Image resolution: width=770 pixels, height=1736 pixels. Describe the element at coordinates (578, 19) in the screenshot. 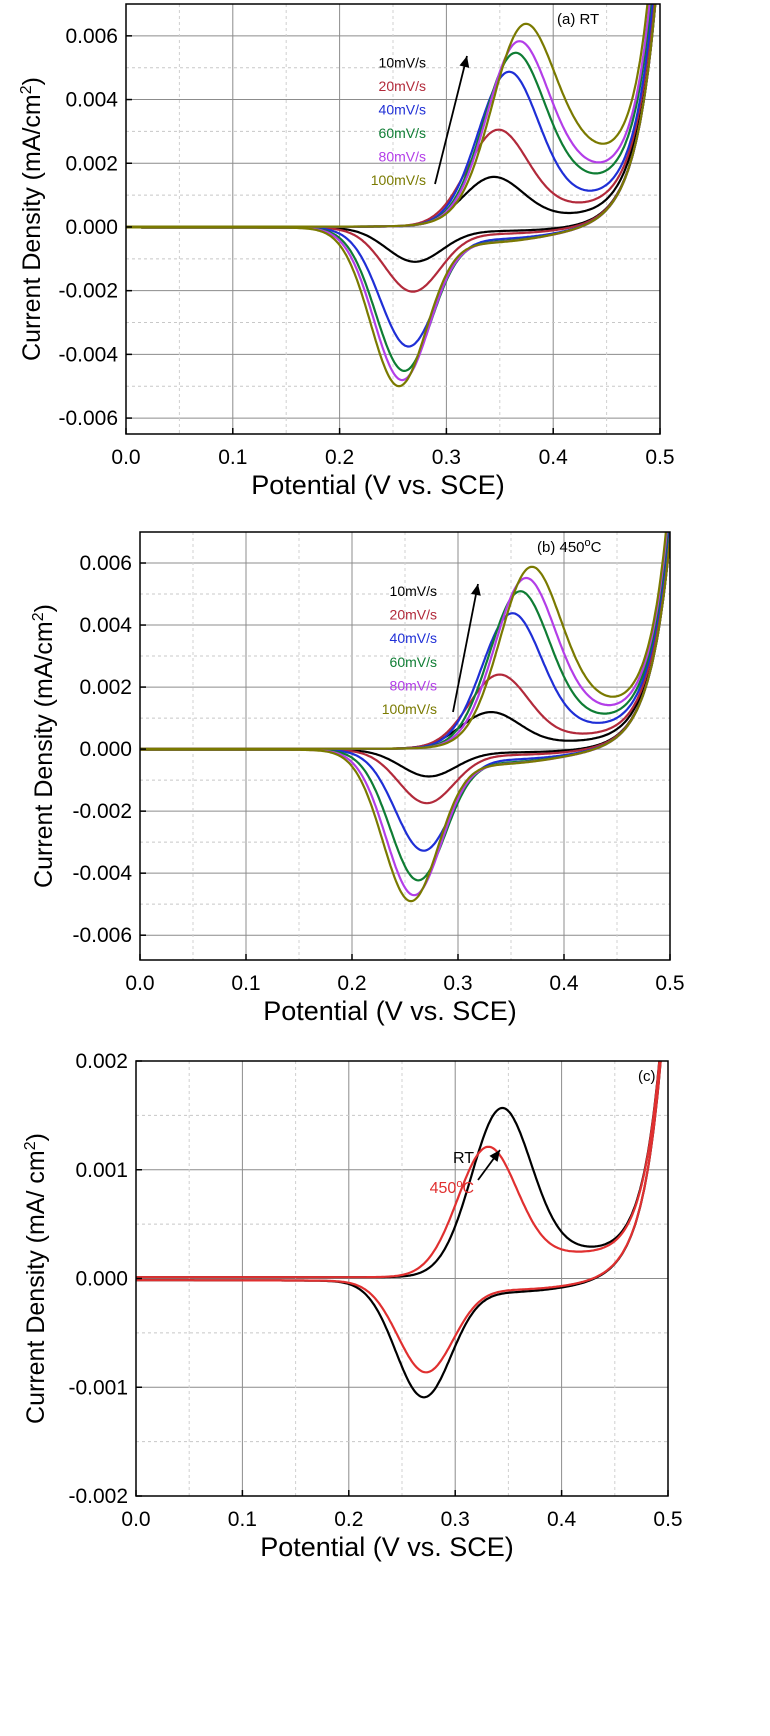

I see `panel-label: (a) RT` at that location.